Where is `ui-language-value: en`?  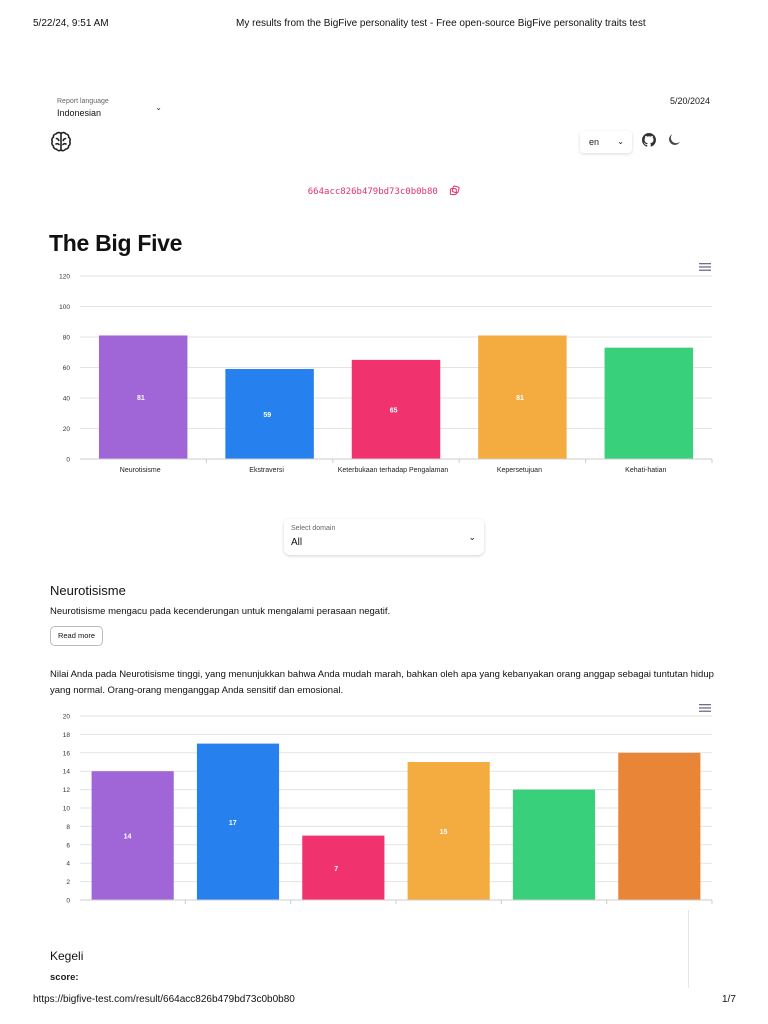 ui-language-value: en is located at coordinates (594, 142).